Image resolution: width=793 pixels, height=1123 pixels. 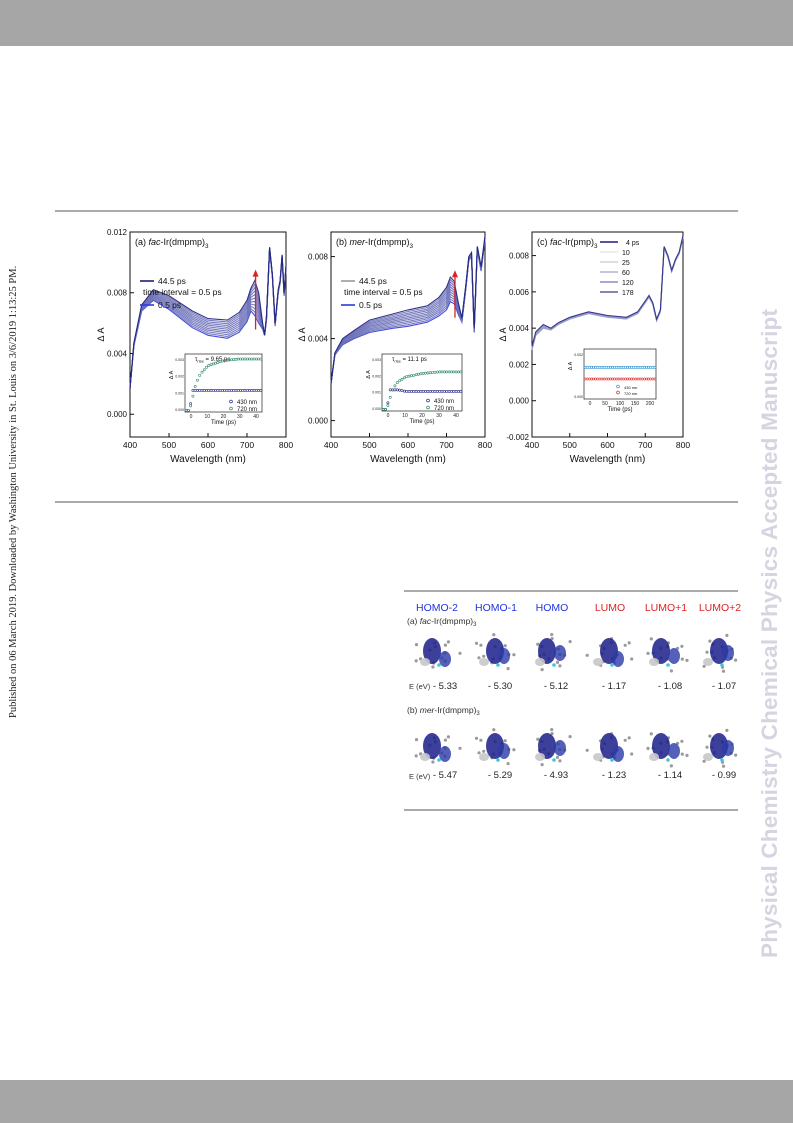 I want to click on figure-top-rule, so click(x=396, y=211).